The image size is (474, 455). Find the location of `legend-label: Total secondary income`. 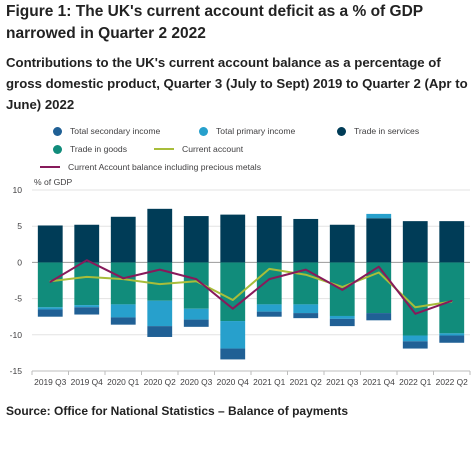

legend-label: Total secondary income is located at coordinates (115, 131).